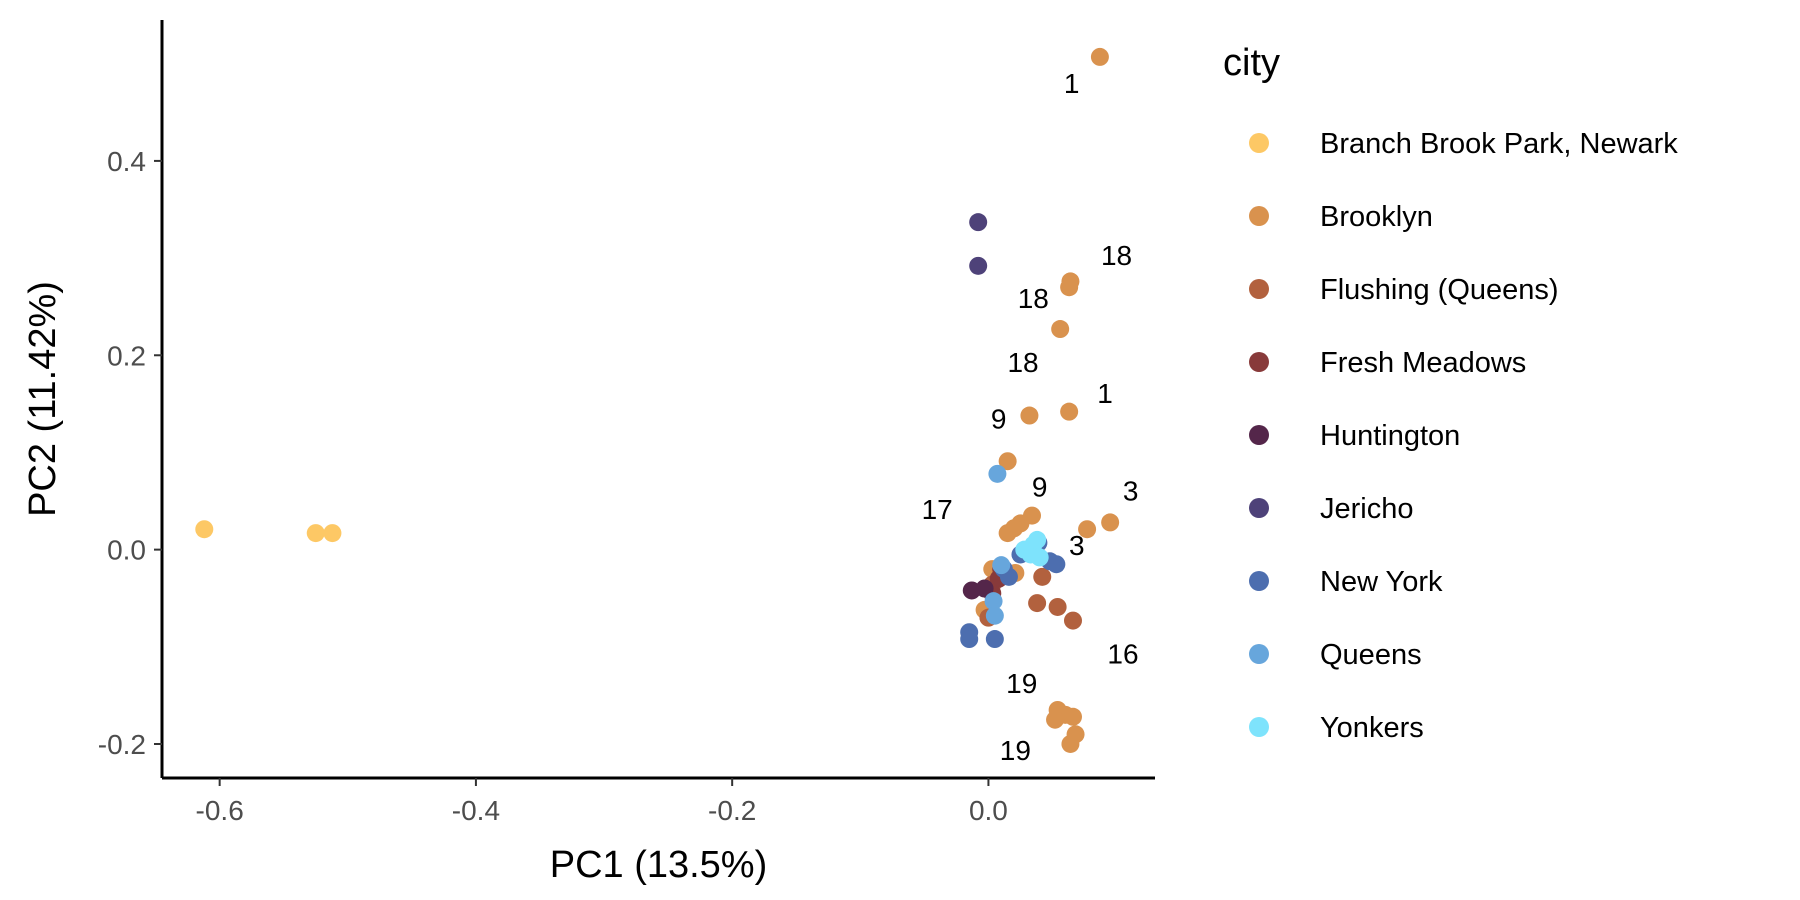 The image size is (1800, 900). I want to click on legend-label: Yonkers, so click(1372, 728).